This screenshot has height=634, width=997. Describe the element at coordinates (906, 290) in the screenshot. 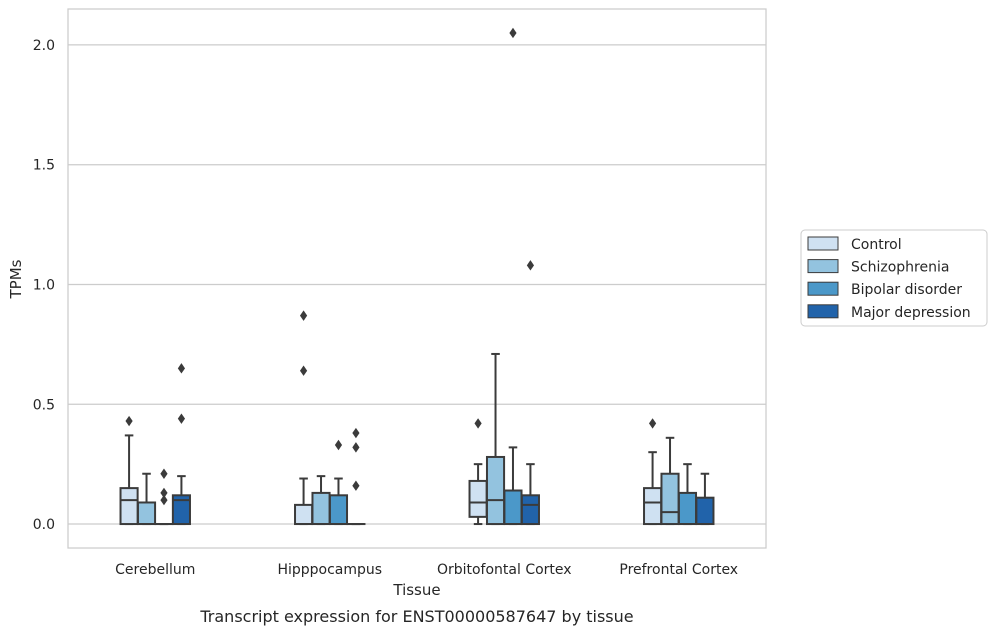

I see `legend-label: Bipolar disorder` at that location.